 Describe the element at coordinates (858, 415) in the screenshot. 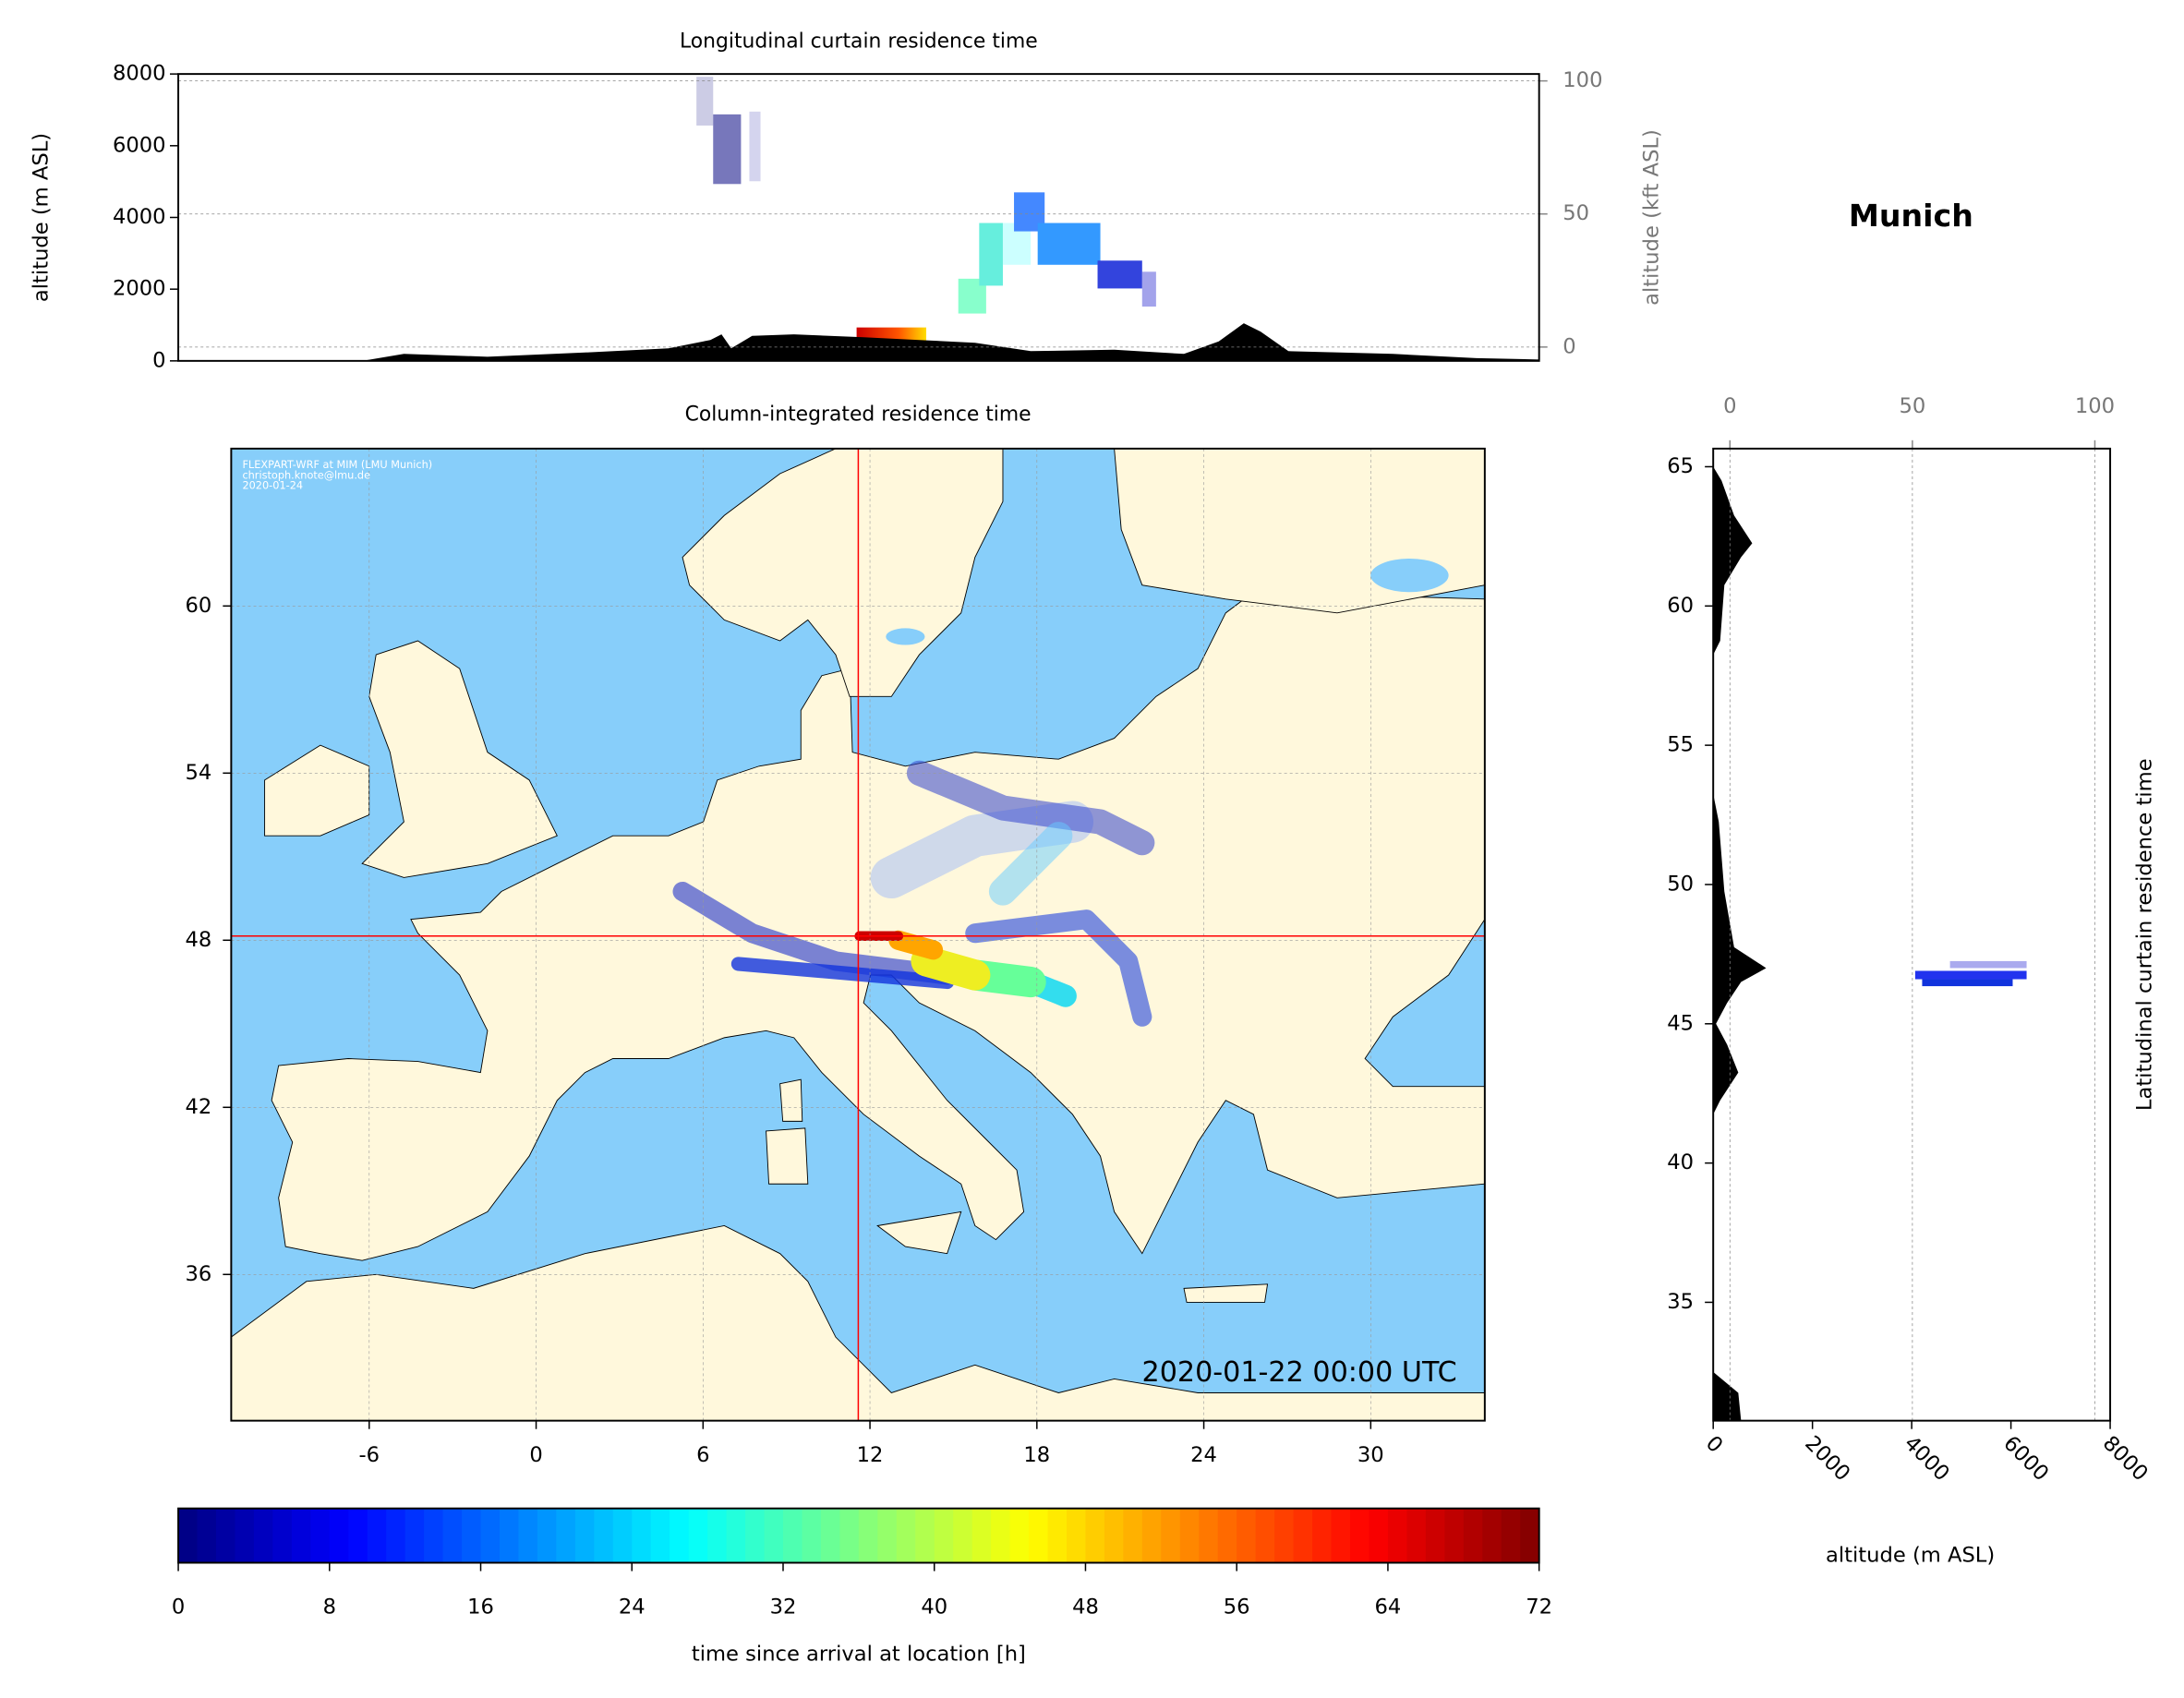

I see `chart-title: Column-integrated residence time` at that location.